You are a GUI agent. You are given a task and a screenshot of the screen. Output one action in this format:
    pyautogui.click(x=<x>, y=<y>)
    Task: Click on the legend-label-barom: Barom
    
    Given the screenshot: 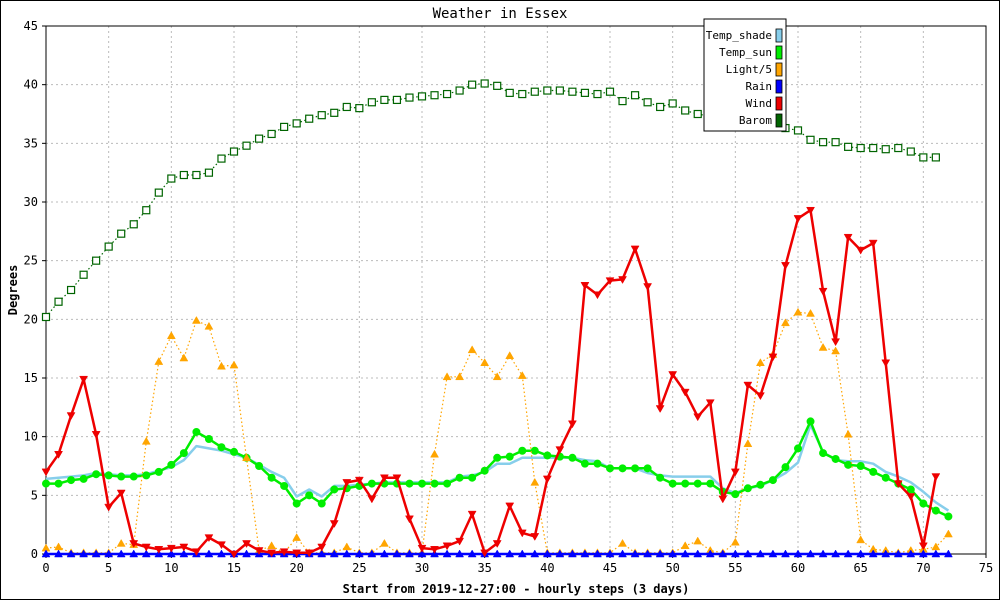 What is the action you would take?
    pyautogui.click(x=755, y=120)
    